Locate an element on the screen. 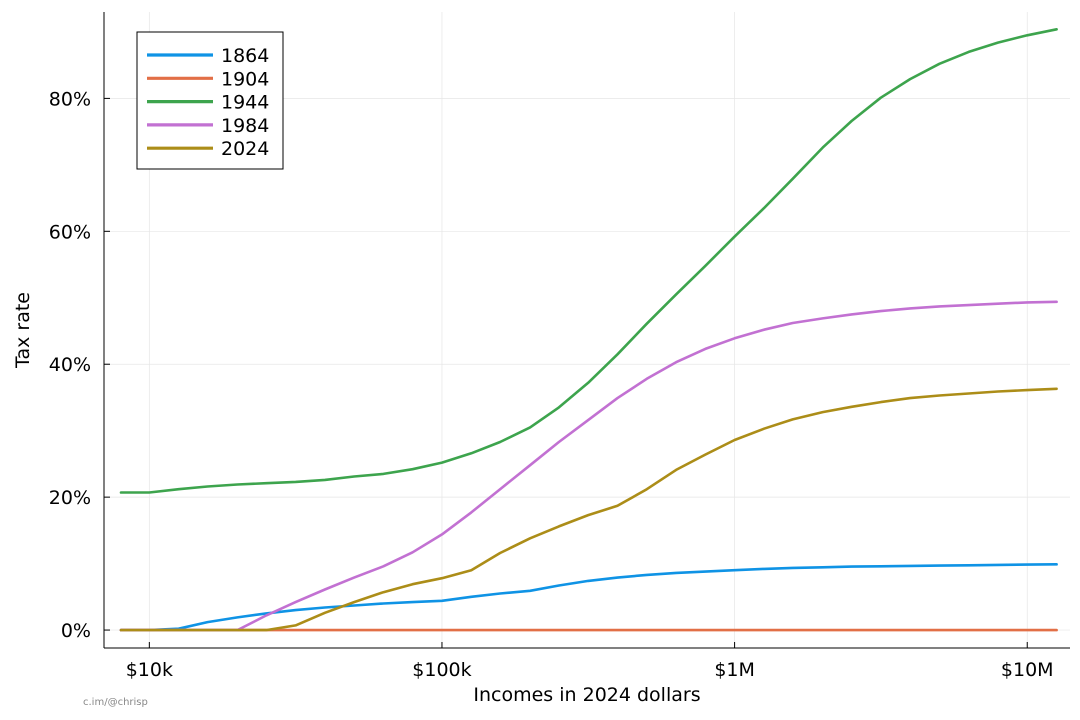 The image size is (1080, 720). y-tick-label: 80% is located at coordinates (70, 99).